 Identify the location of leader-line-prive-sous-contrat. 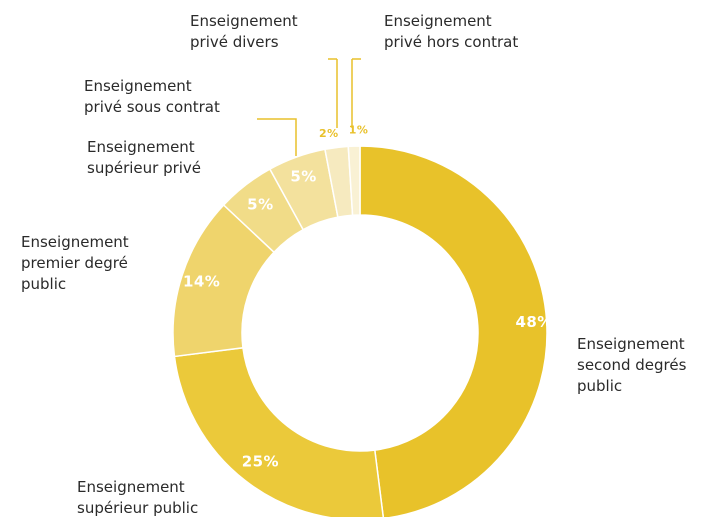
(277, 137).